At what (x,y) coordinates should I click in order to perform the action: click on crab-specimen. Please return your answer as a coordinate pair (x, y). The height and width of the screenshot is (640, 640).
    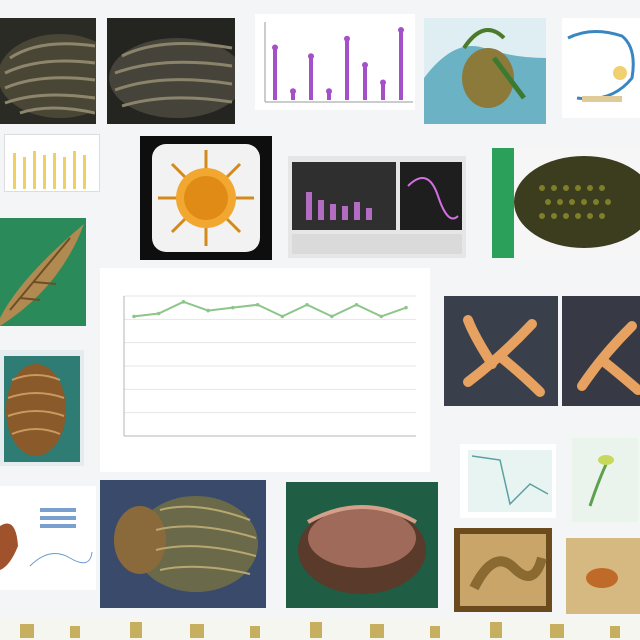
    Looking at the image, I should click on (183, 544).